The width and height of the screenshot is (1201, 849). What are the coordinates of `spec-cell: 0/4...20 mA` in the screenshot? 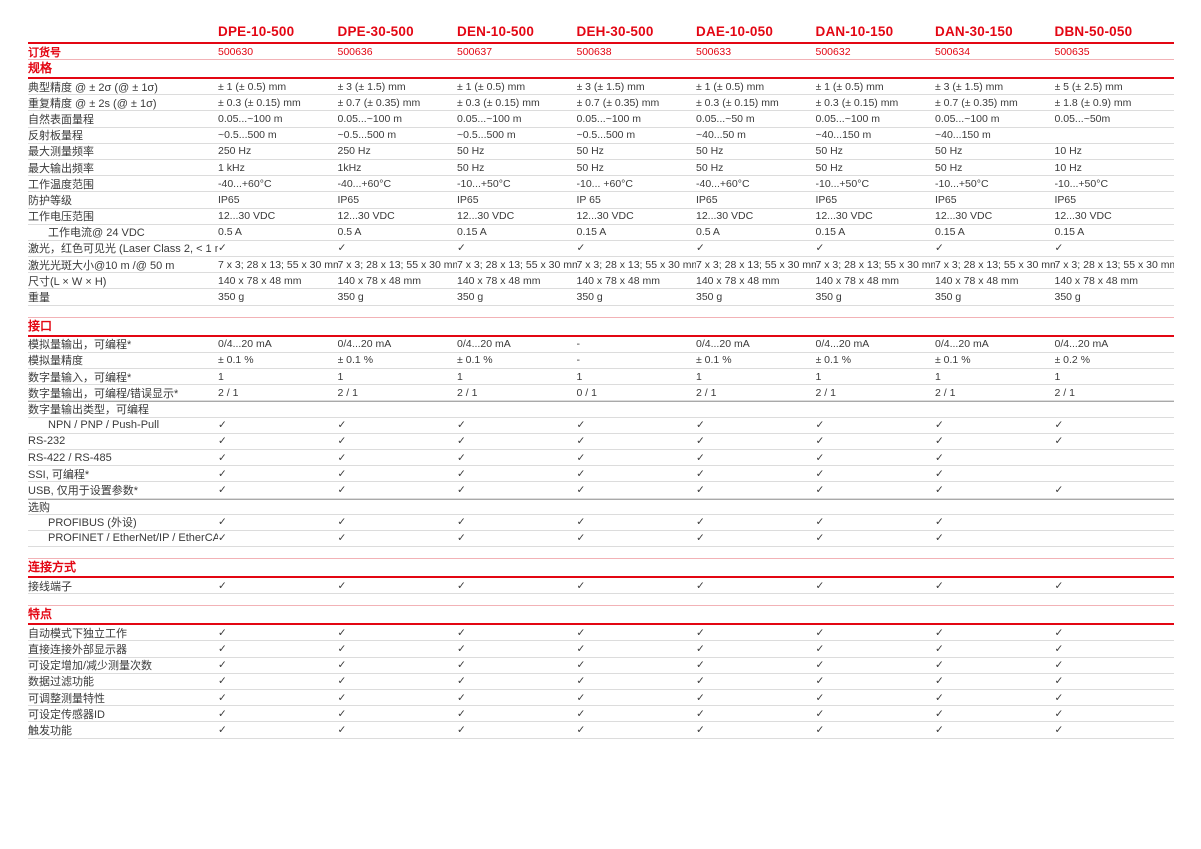 It's located at (962, 344).